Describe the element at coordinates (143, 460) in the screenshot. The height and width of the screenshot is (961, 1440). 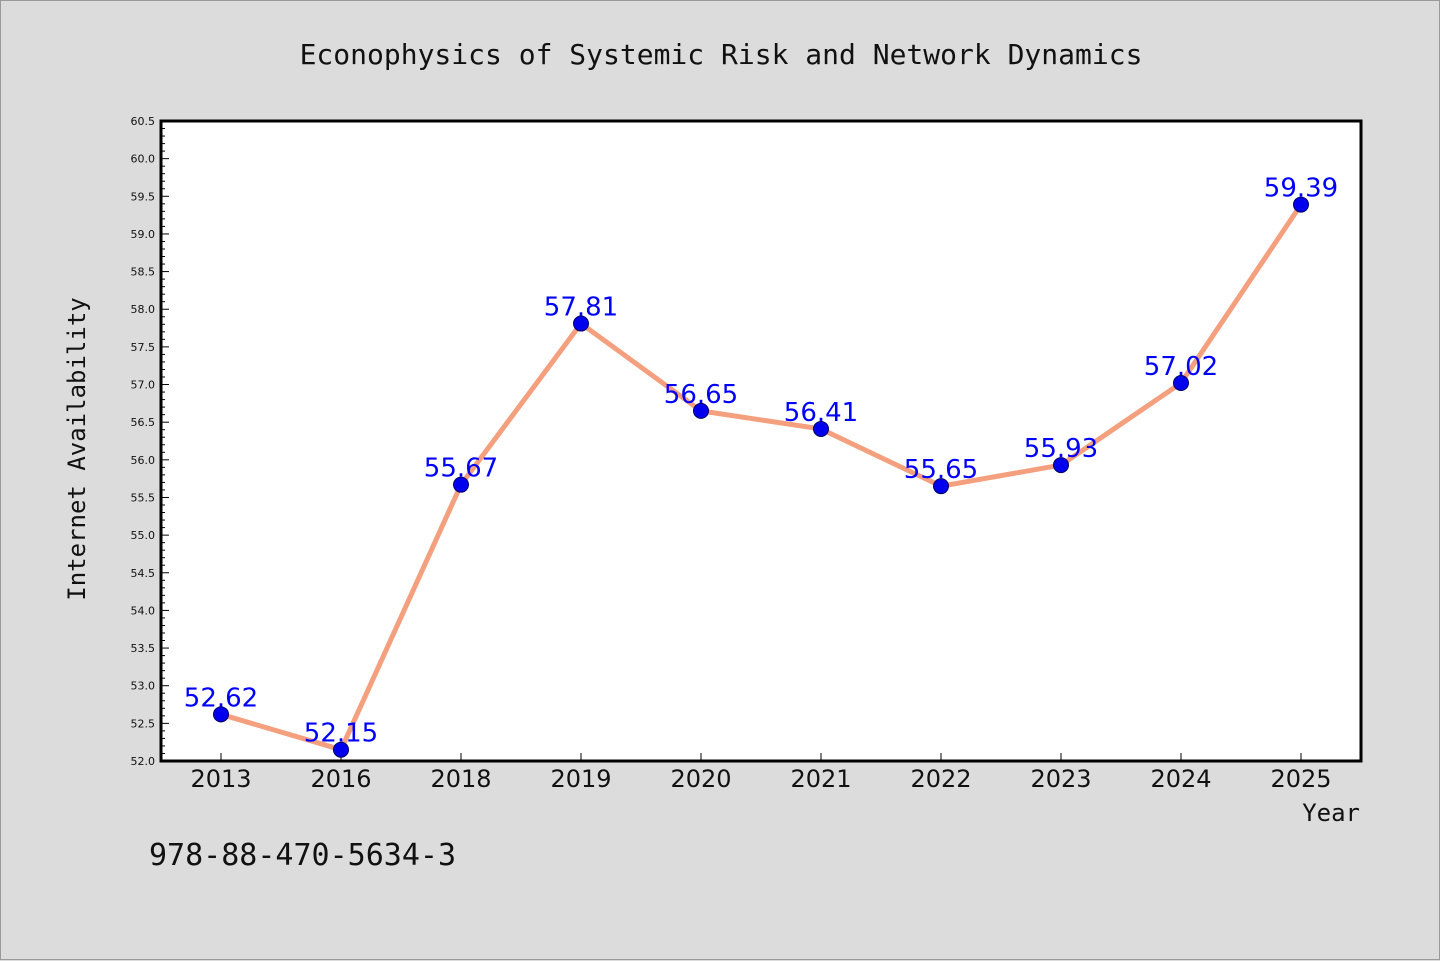
I see `y-tick-label: 56.0` at that location.